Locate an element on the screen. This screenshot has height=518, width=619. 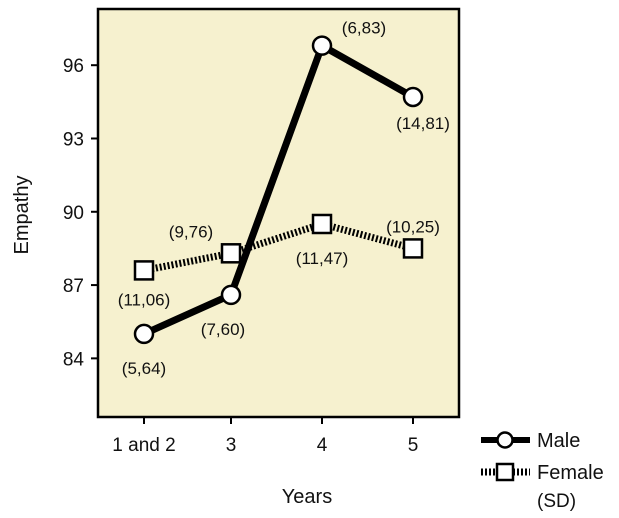
x-axis-title: Years is located at coordinates (307, 497).